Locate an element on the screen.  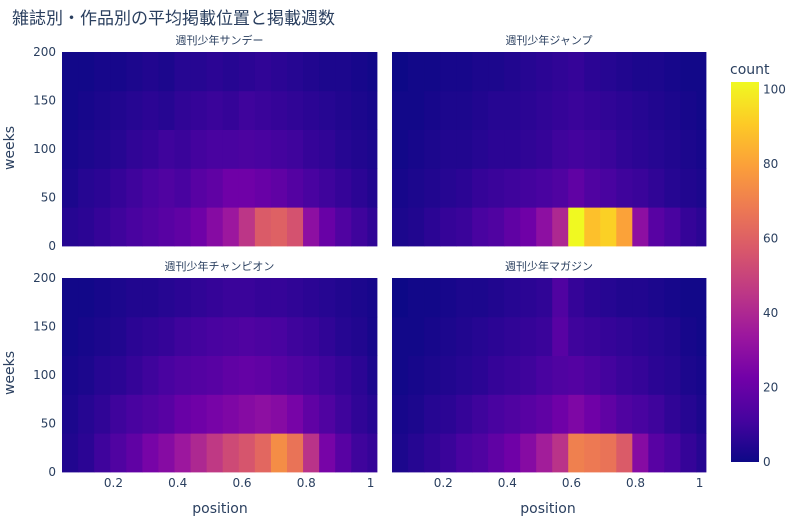
y-tick-label: 200 is located at coordinates (44, 278).